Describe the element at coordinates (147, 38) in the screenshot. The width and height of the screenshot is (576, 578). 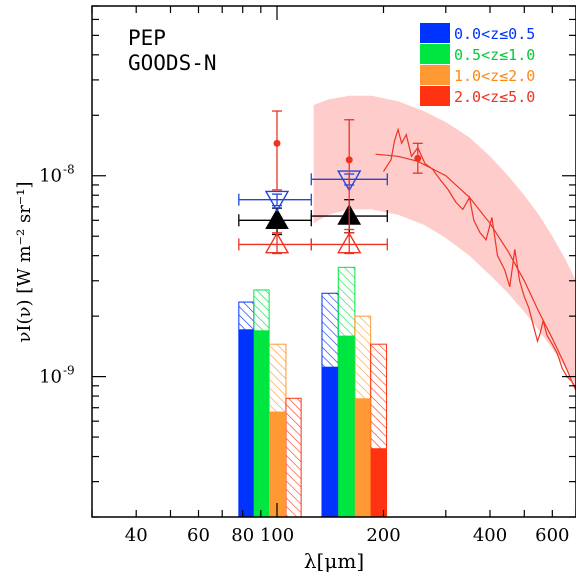
I see `annotation-line-1: PEP` at that location.